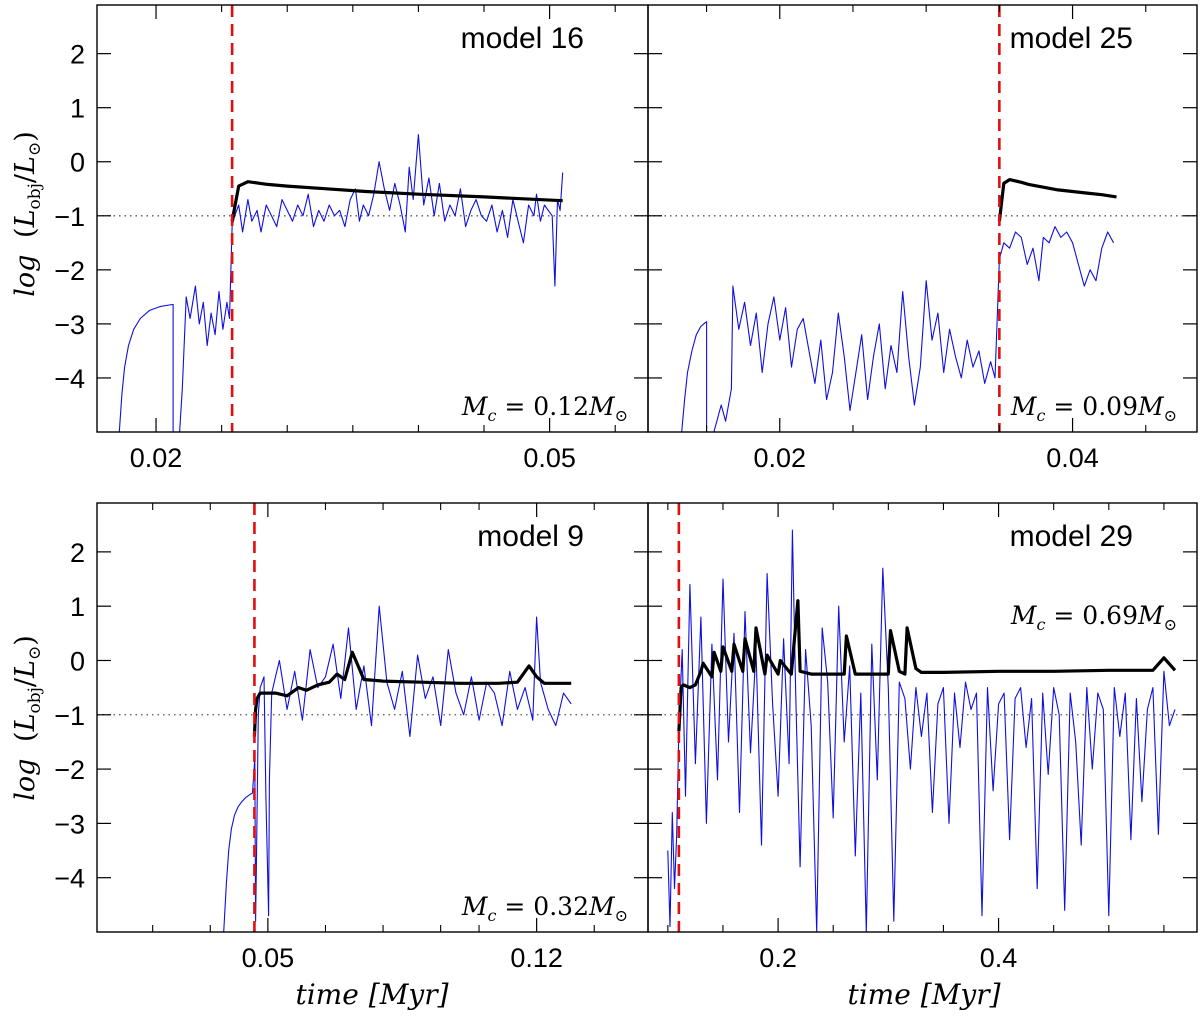 The height and width of the screenshot is (1018, 1200). Describe the element at coordinates (522, 38) in the screenshot. I see `model-title: model 16` at that location.